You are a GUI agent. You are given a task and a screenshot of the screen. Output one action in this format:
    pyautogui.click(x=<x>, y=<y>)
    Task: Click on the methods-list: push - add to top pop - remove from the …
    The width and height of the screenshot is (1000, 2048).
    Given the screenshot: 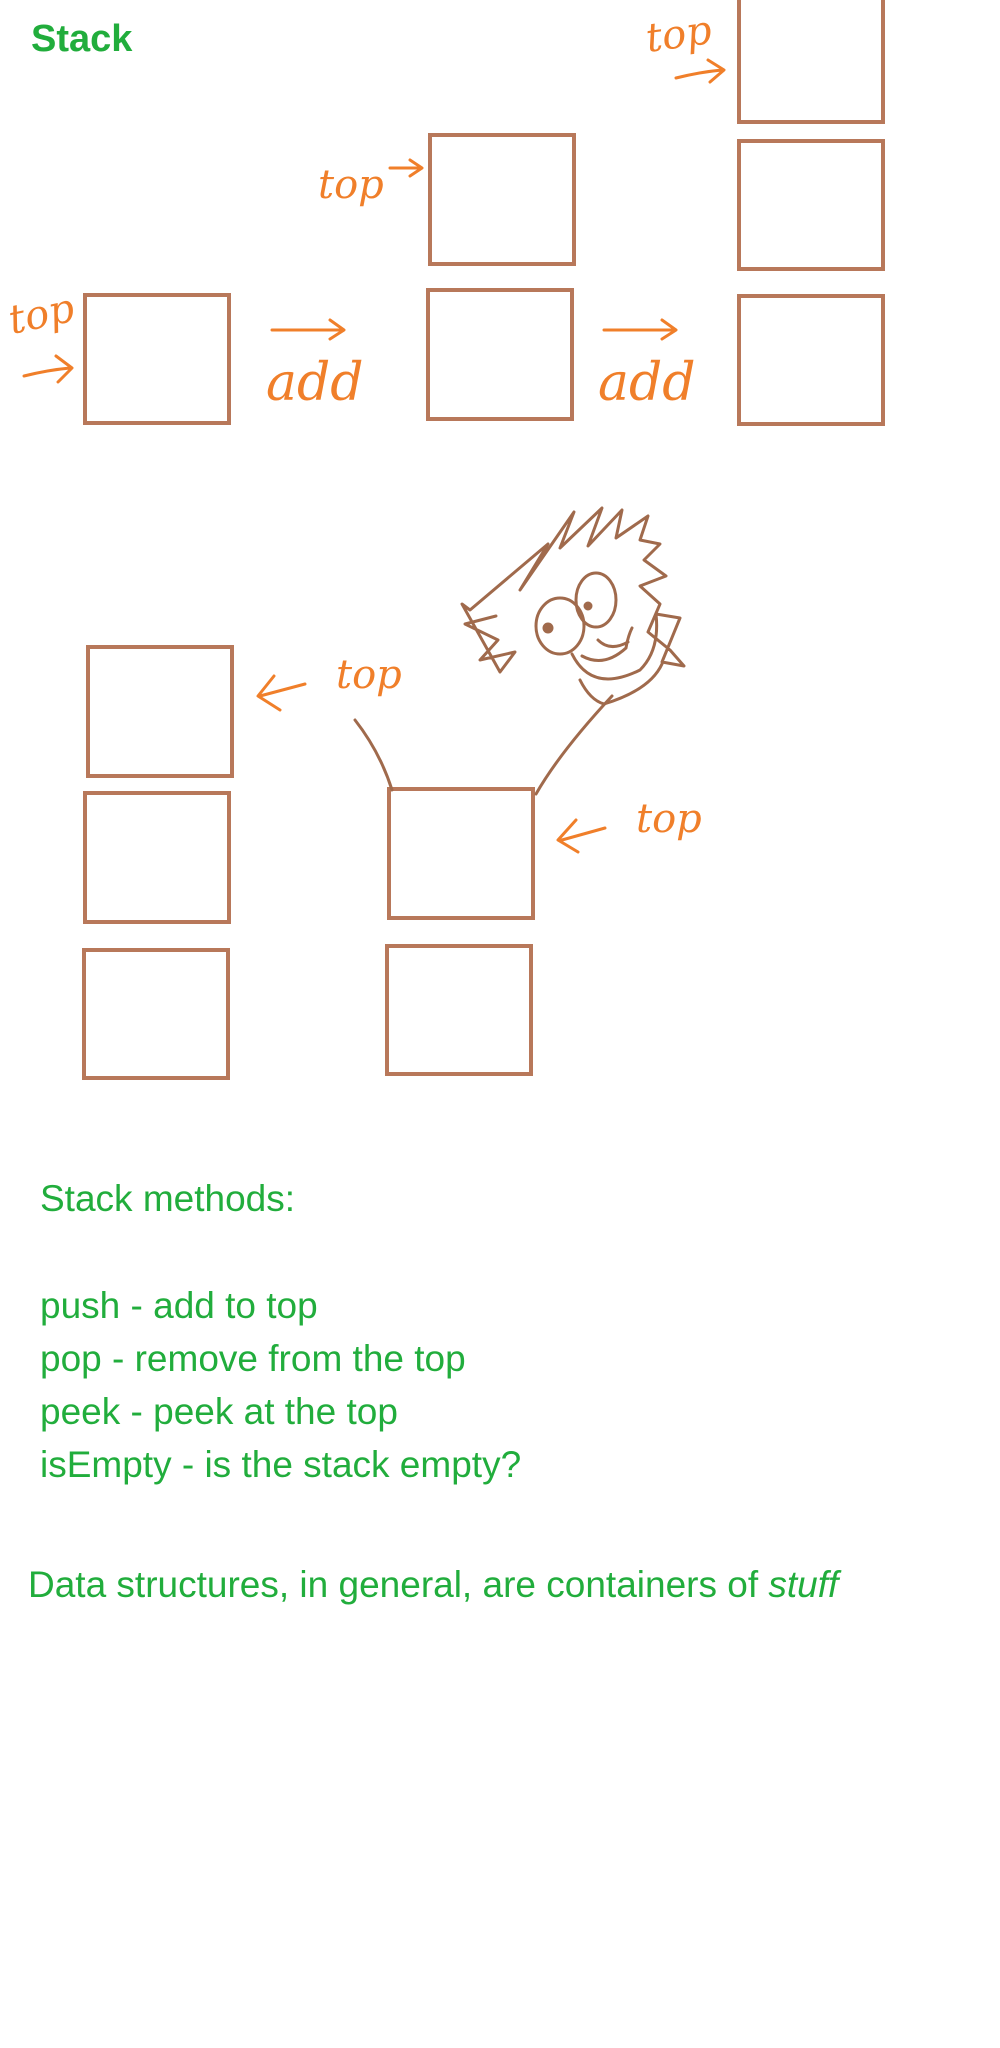 What is the action you would take?
    pyautogui.click(x=280, y=1385)
    